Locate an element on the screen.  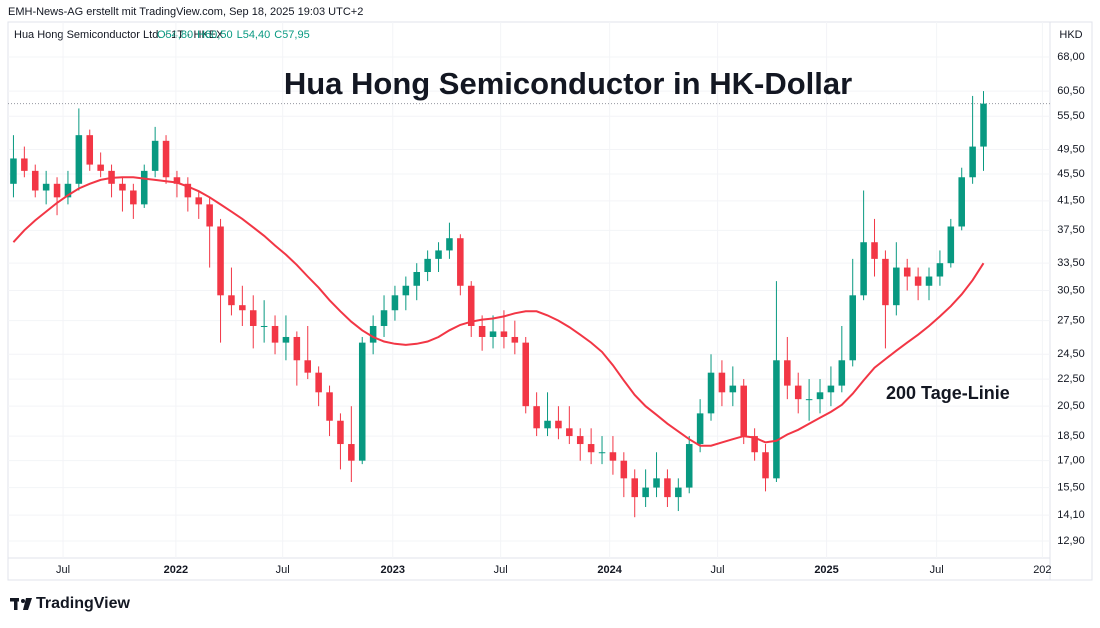
x-tick-label: 2022 is located at coordinates (176, 570).